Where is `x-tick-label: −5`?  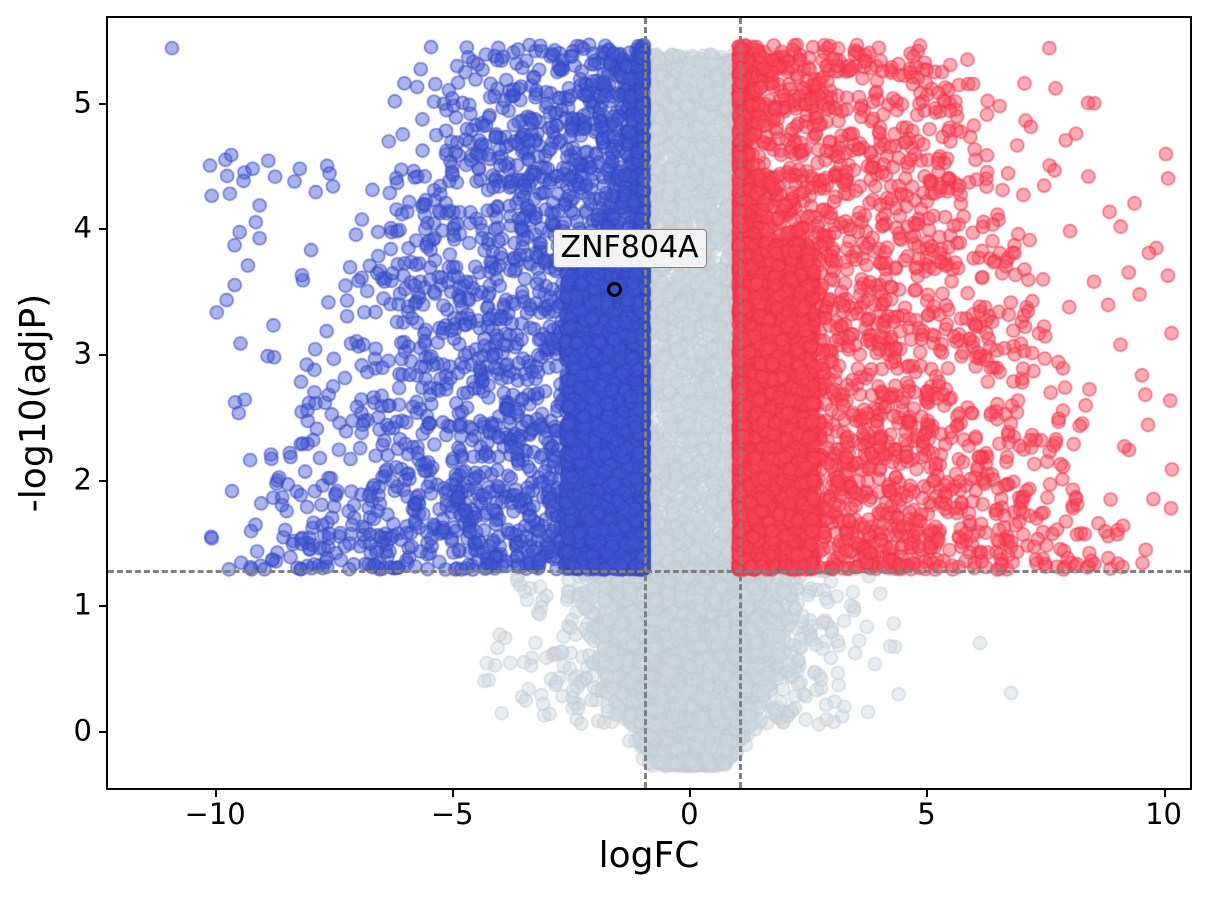 x-tick-label: −5 is located at coordinates (452, 814).